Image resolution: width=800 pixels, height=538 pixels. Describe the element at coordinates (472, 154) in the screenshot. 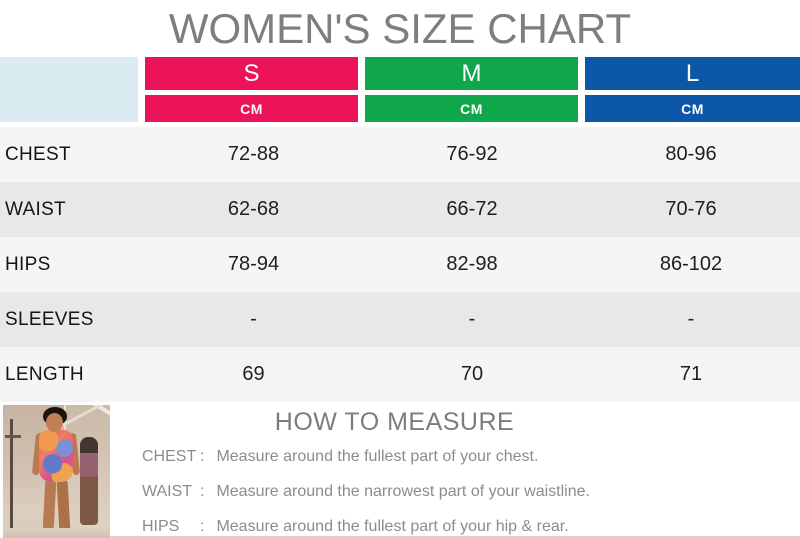

I see `cell-chest-m: 76-92` at that location.